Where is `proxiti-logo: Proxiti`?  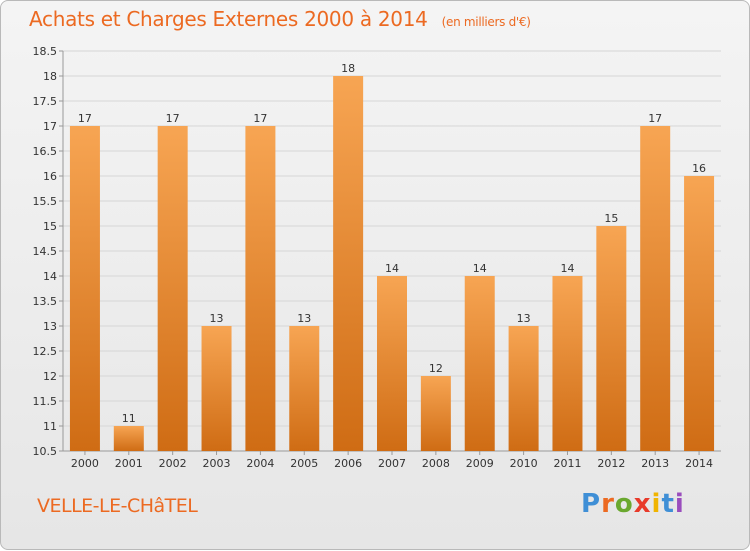 proxiti-logo: Proxiti is located at coordinates (633, 504).